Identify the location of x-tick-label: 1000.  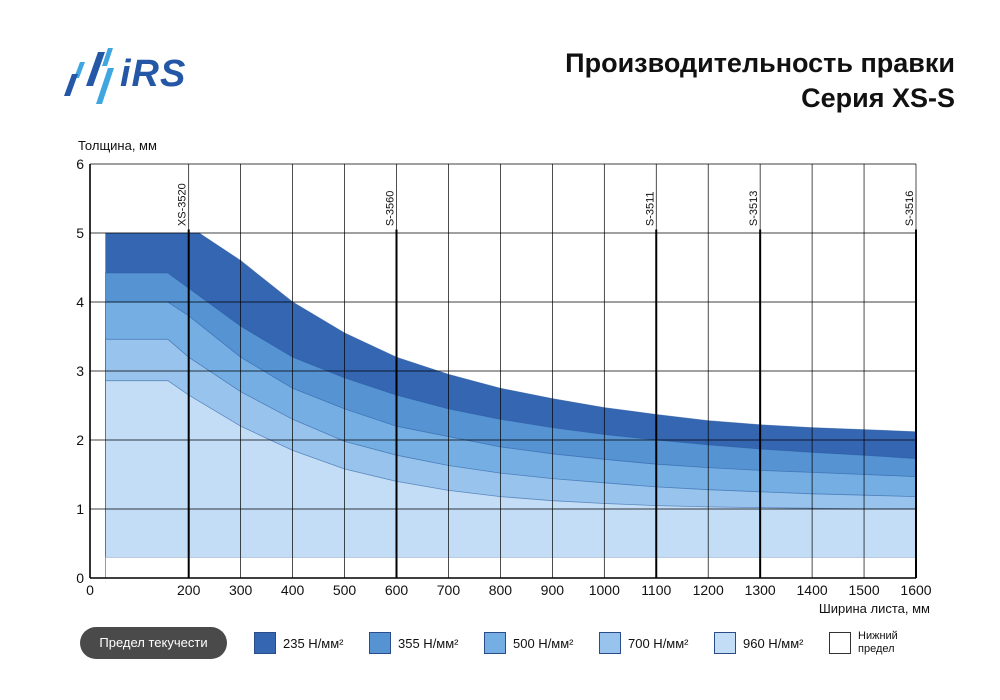
(604, 590).